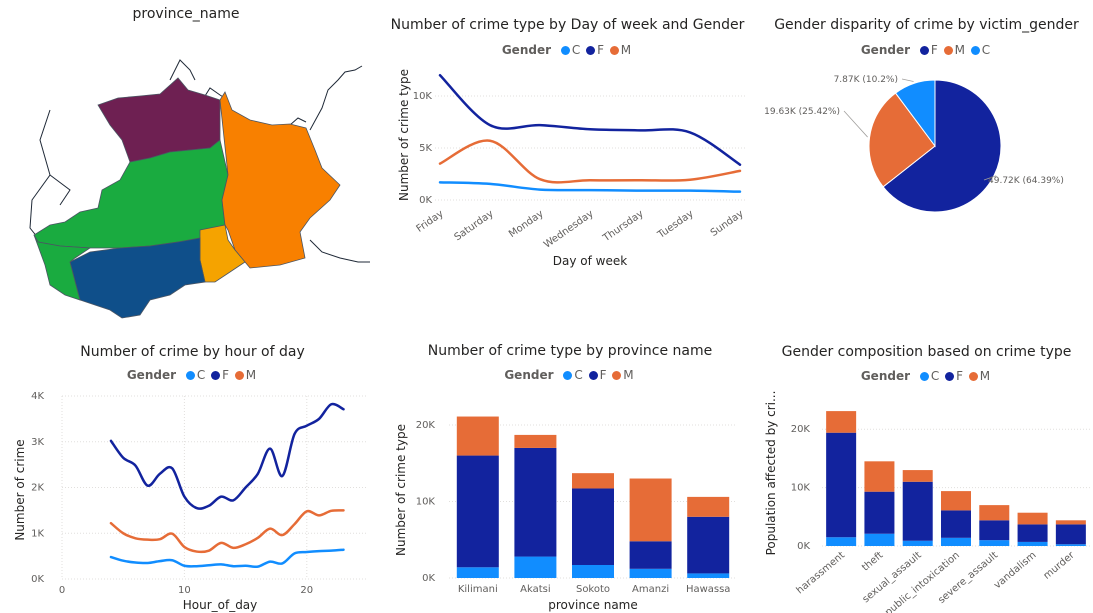 The width and height of the screenshot is (1093, 613). I want to click on pie-slice-m, so click(902, 140).